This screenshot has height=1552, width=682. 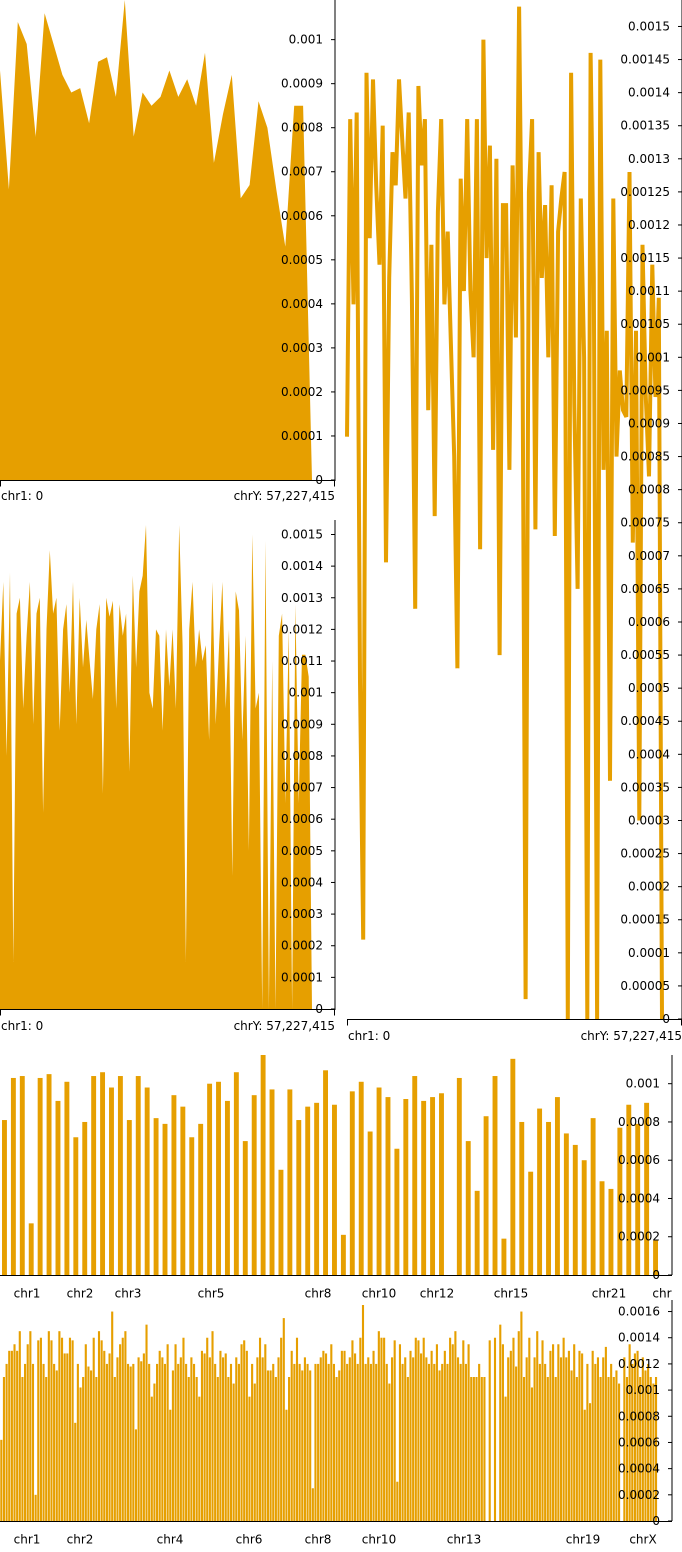 What do you see at coordinates (649, 291) in the screenshot?
I see `y-tick-label: 0.0011` at bounding box center [649, 291].